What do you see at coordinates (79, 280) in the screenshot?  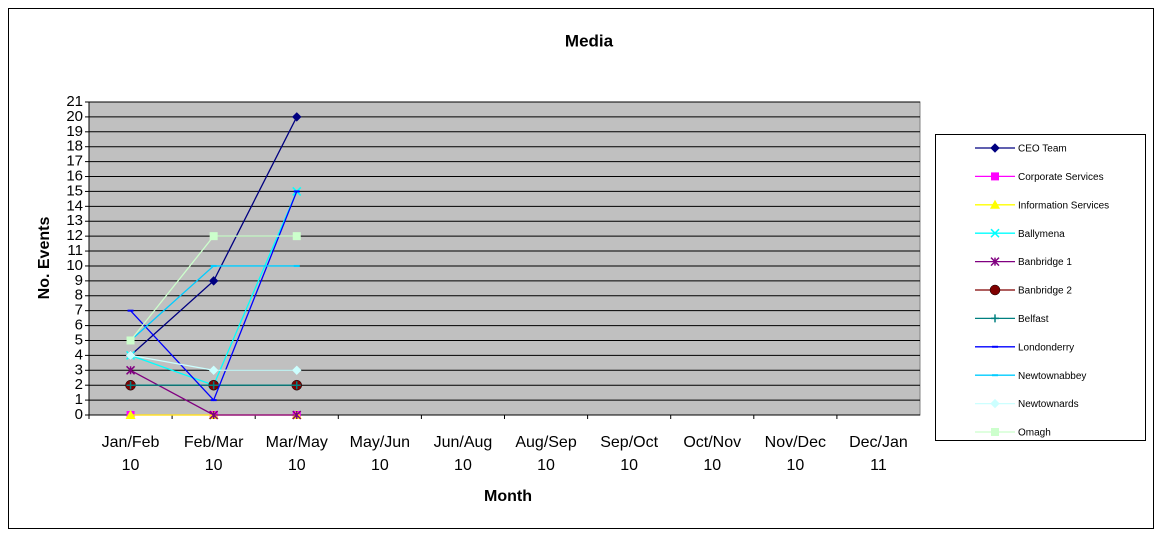 I see `y-tick-label: 9` at bounding box center [79, 280].